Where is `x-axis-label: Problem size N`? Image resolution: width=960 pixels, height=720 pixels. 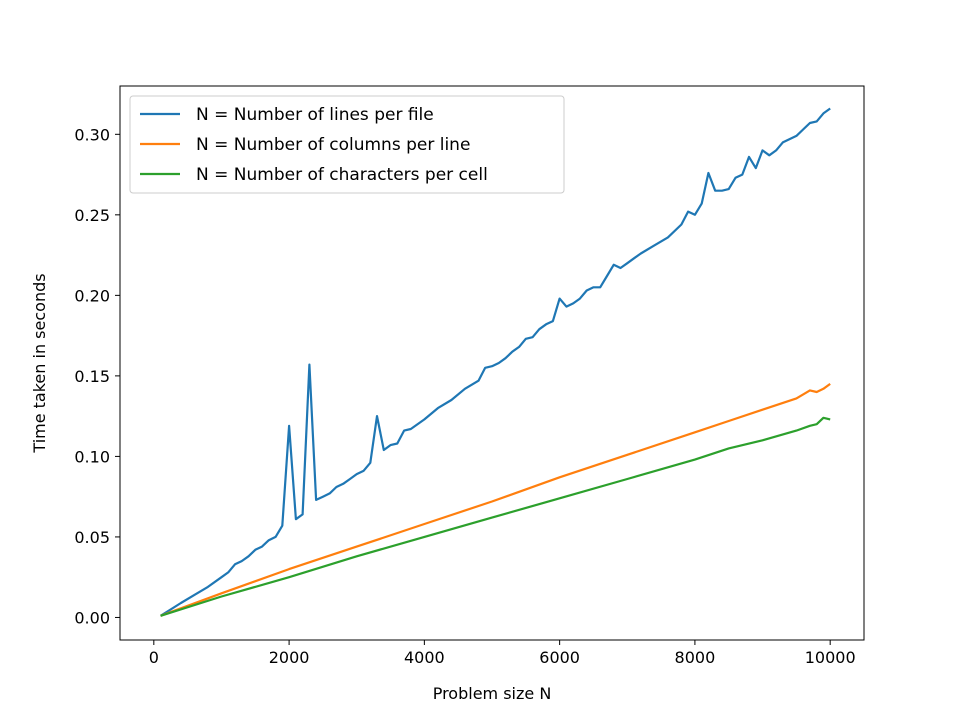 x-axis-label: Problem size N is located at coordinates (492, 693).